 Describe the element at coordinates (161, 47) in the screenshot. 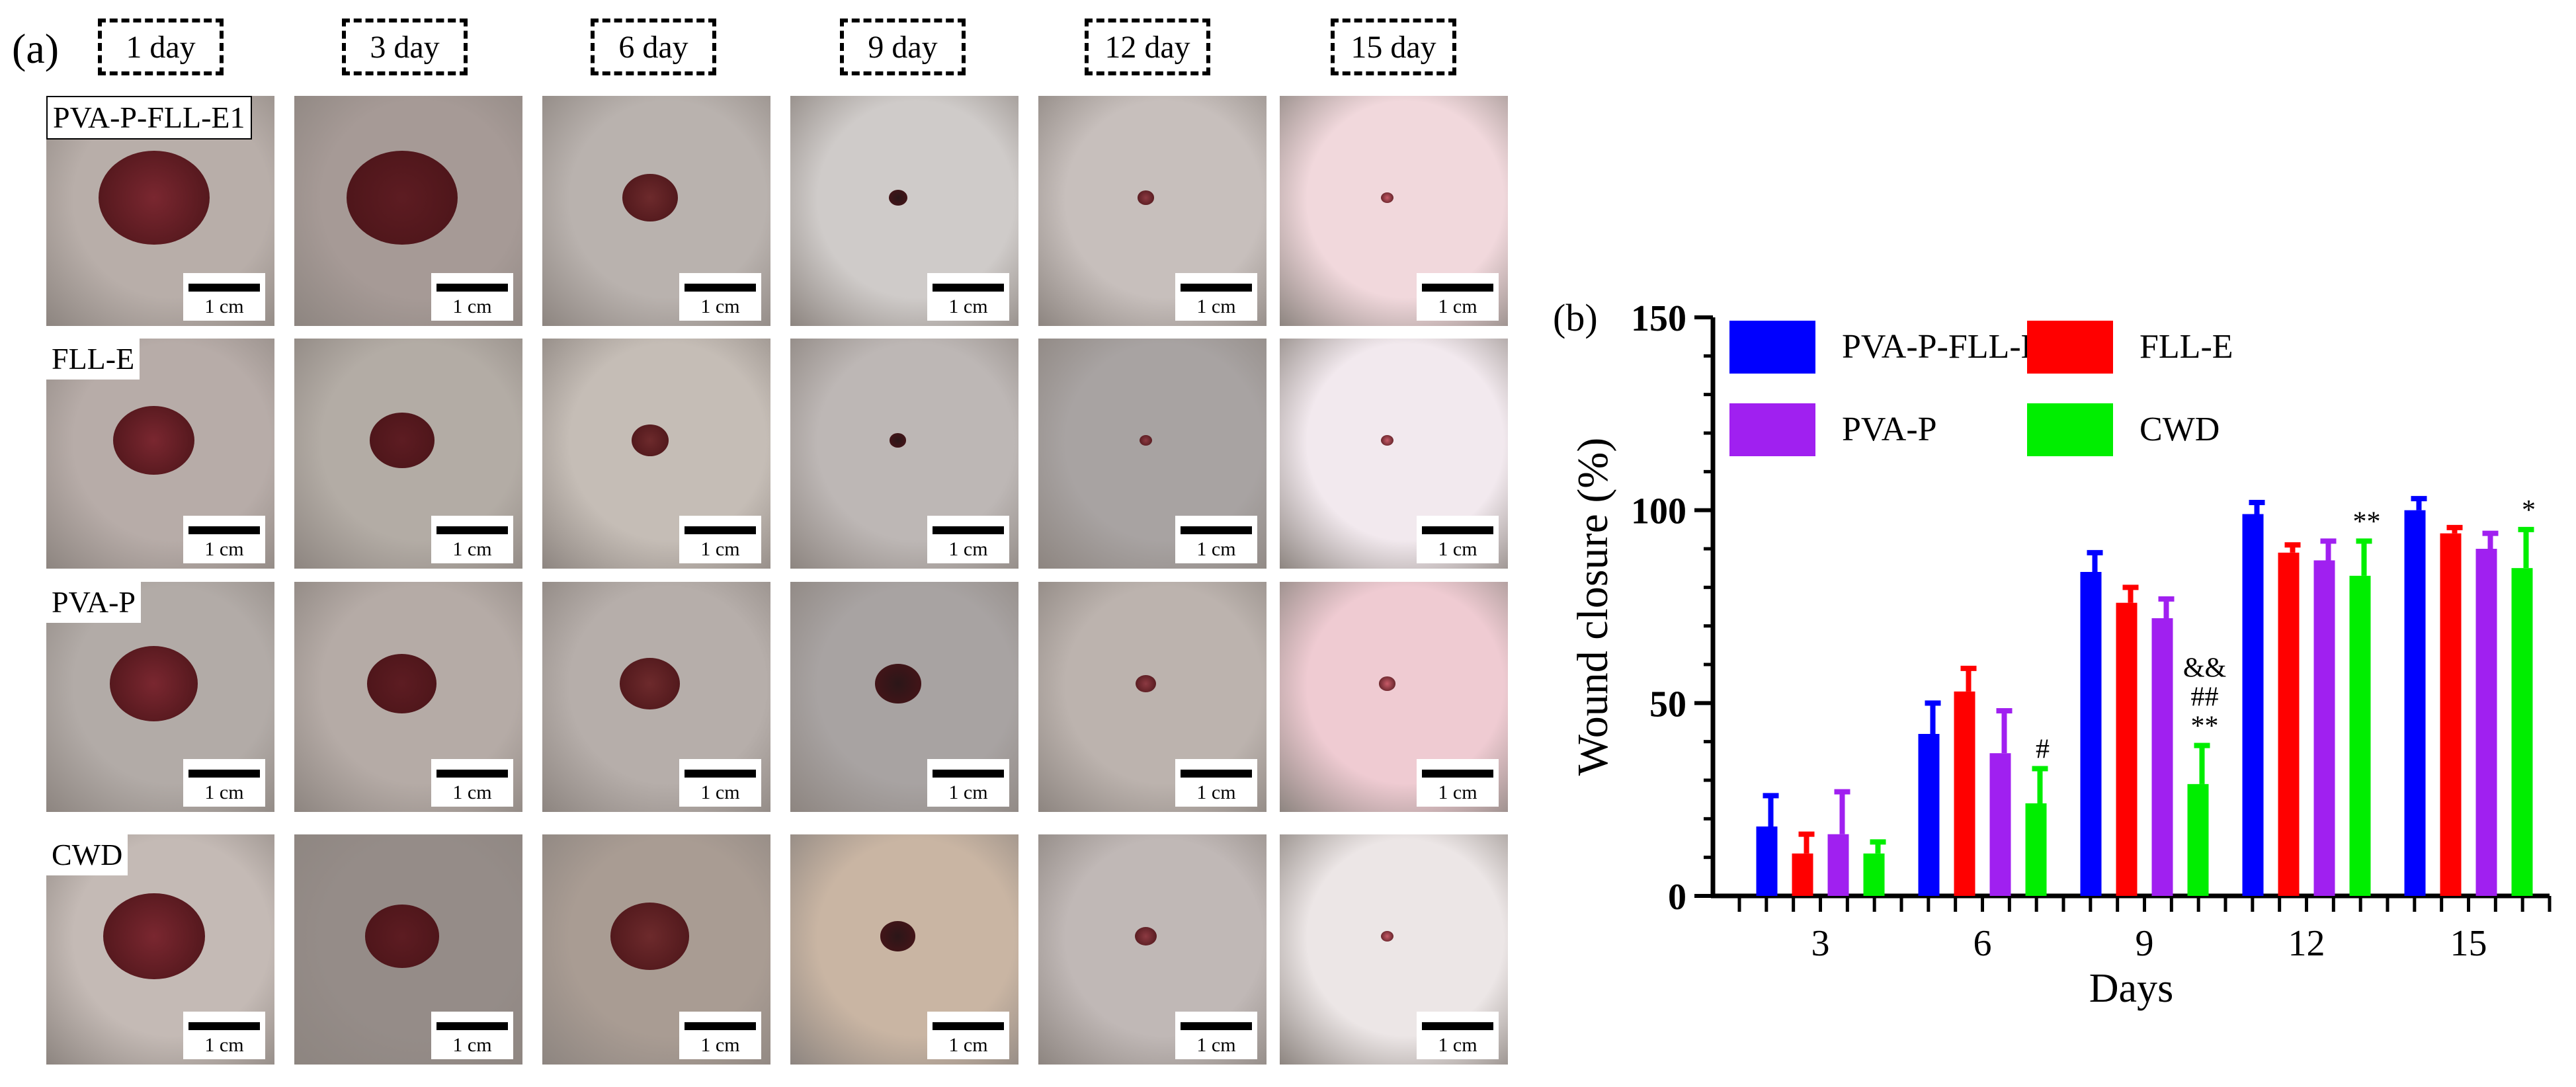

I see `day-header-1: 1 day` at that location.